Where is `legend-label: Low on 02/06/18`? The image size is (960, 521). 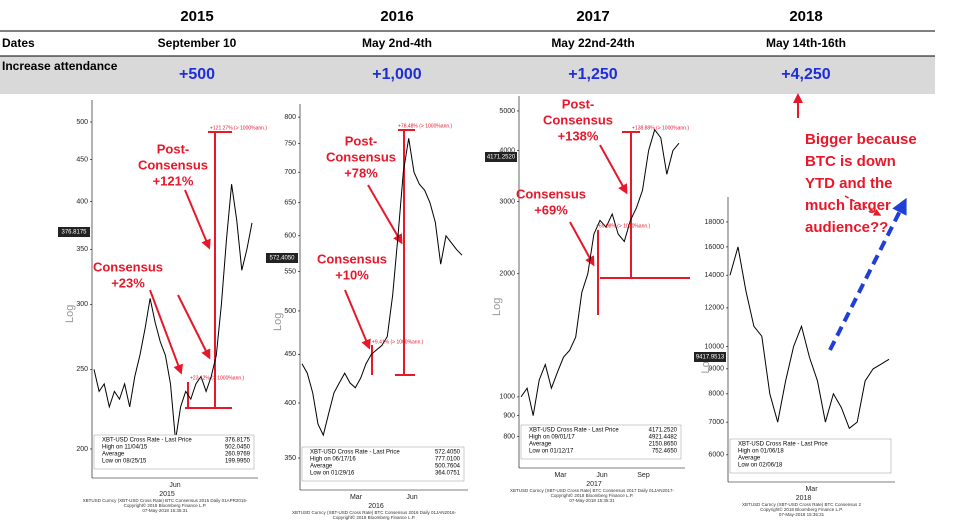 legend-label: Low on 02/06/18 is located at coordinates (760, 466).